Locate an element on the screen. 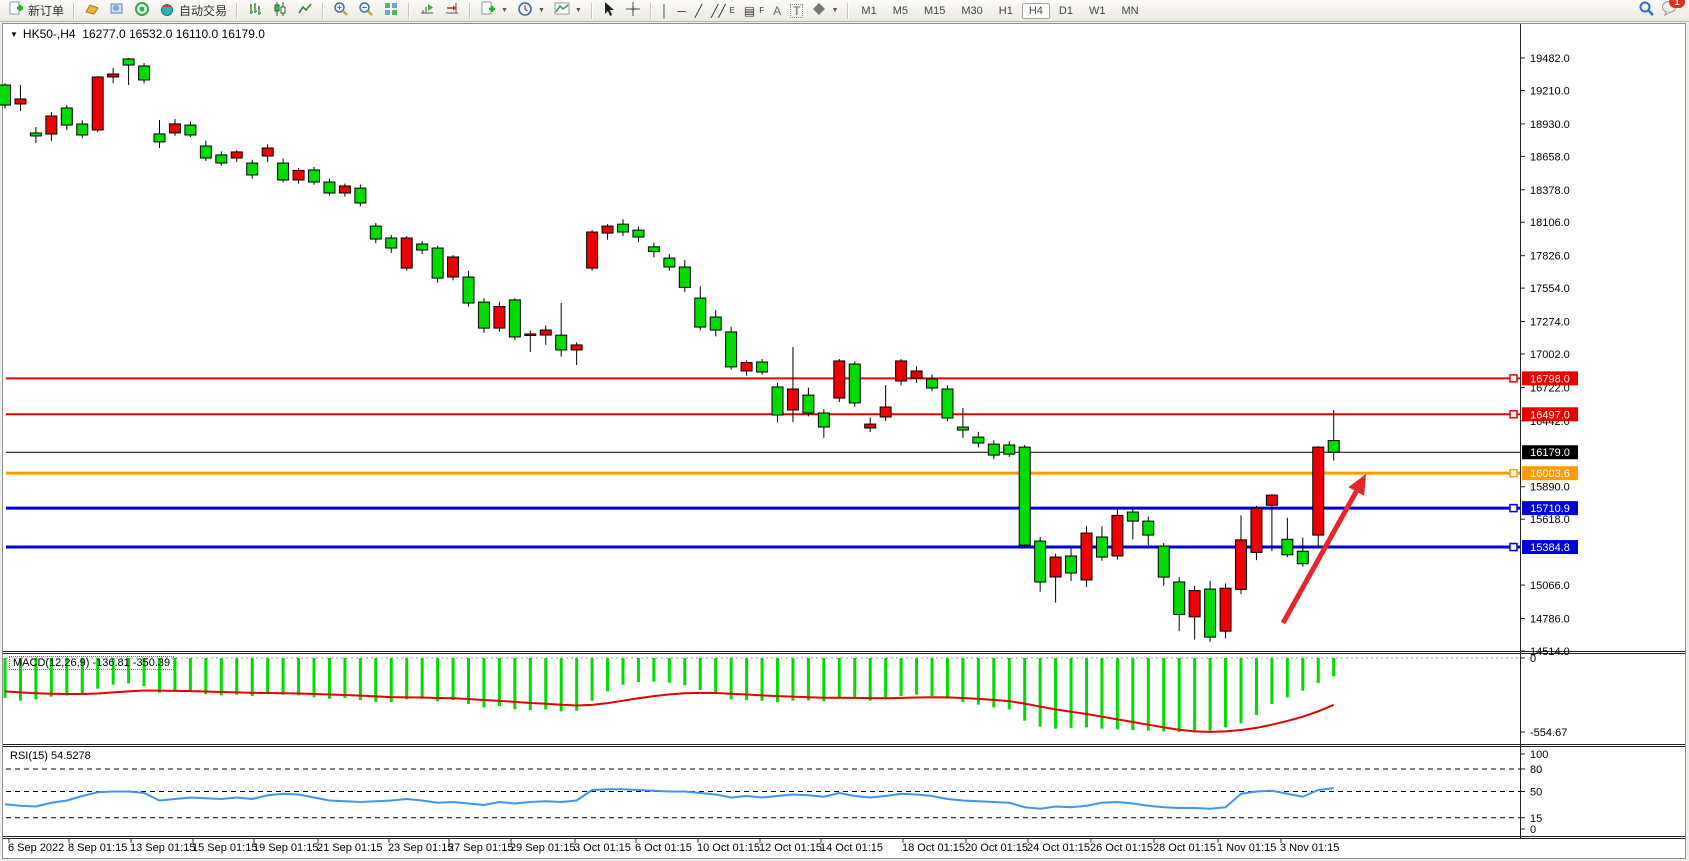 This screenshot has height=861, width=1689. bar-chart-button is located at coordinates (255, 11).